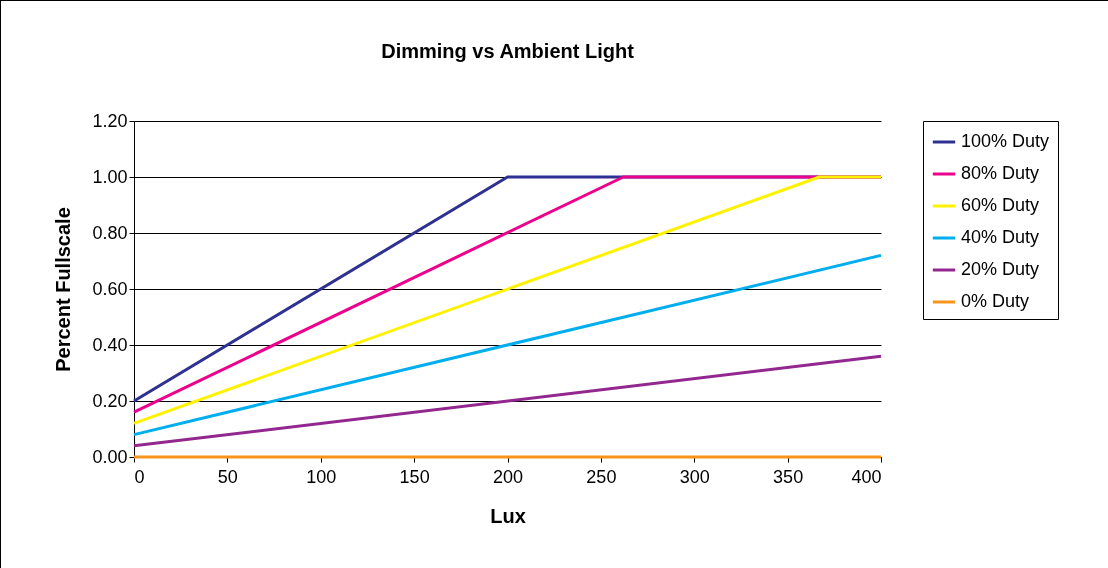  I want to click on legend-label: 100% Duty, so click(1005, 141).